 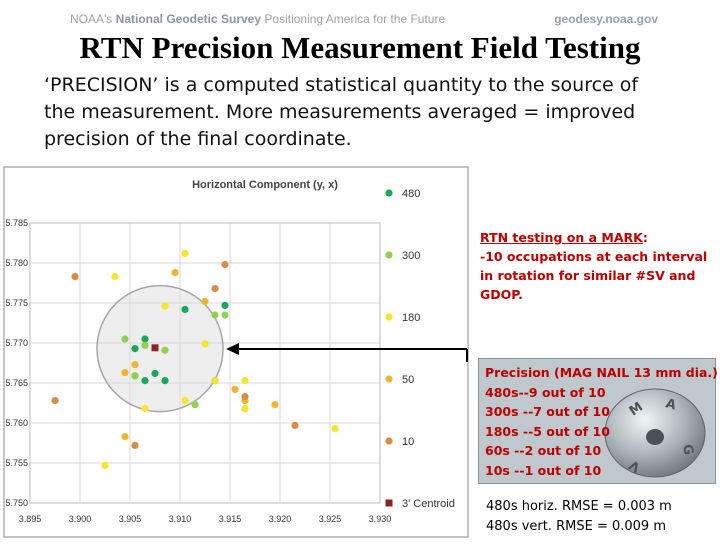 I want to click on y-tick-label: 5.770, so click(x=16, y=343).